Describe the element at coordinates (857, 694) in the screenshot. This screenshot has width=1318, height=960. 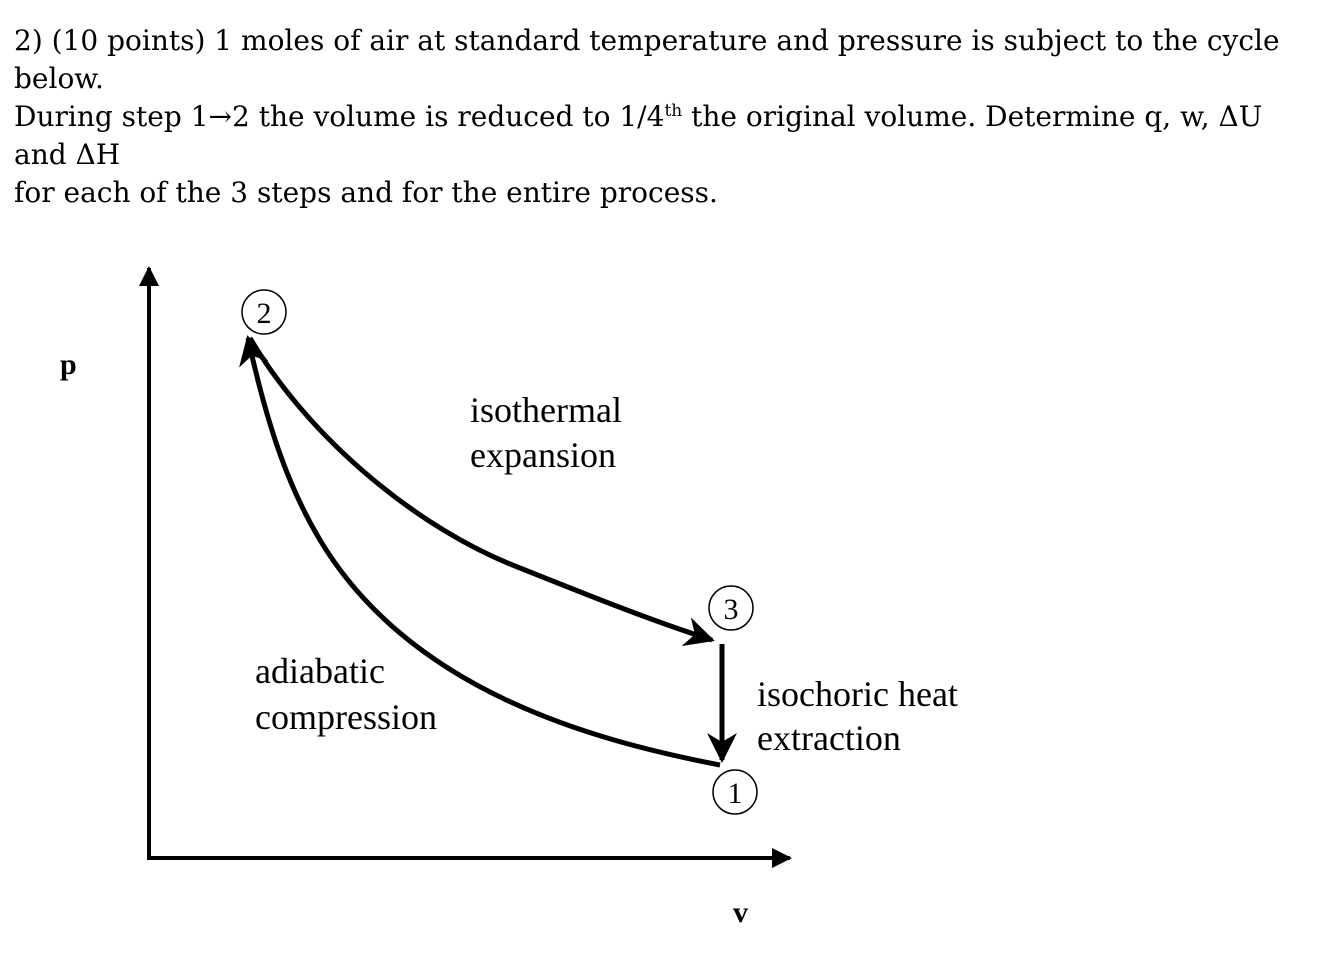
I see `isochoric-label-line-1: isochoric heat` at that location.